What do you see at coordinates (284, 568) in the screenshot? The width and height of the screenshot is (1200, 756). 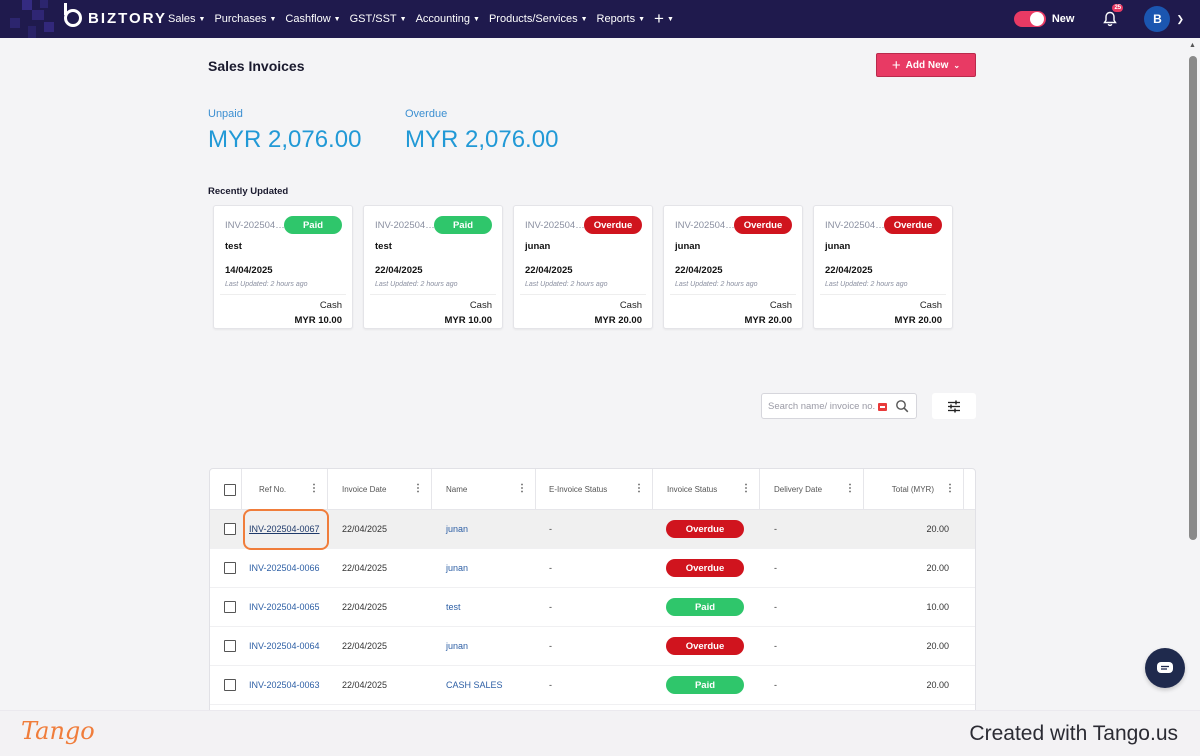 I see `ref-link: INV-202504-0066` at bounding box center [284, 568].